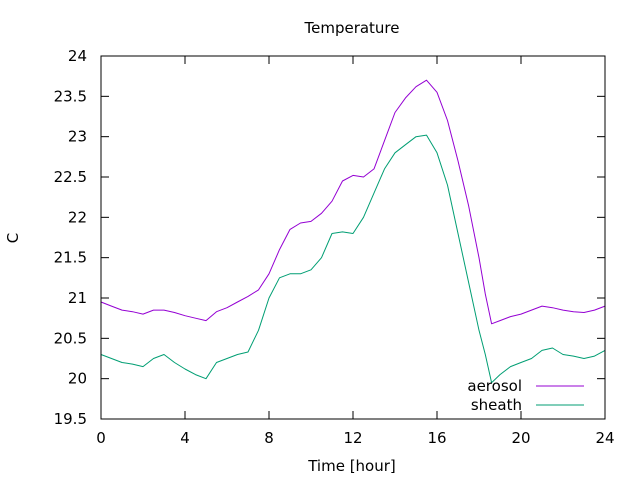 This screenshot has width=640, height=485. What do you see at coordinates (351, 28) in the screenshot?
I see `chart-title: Temperature` at bounding box center [351, 28].